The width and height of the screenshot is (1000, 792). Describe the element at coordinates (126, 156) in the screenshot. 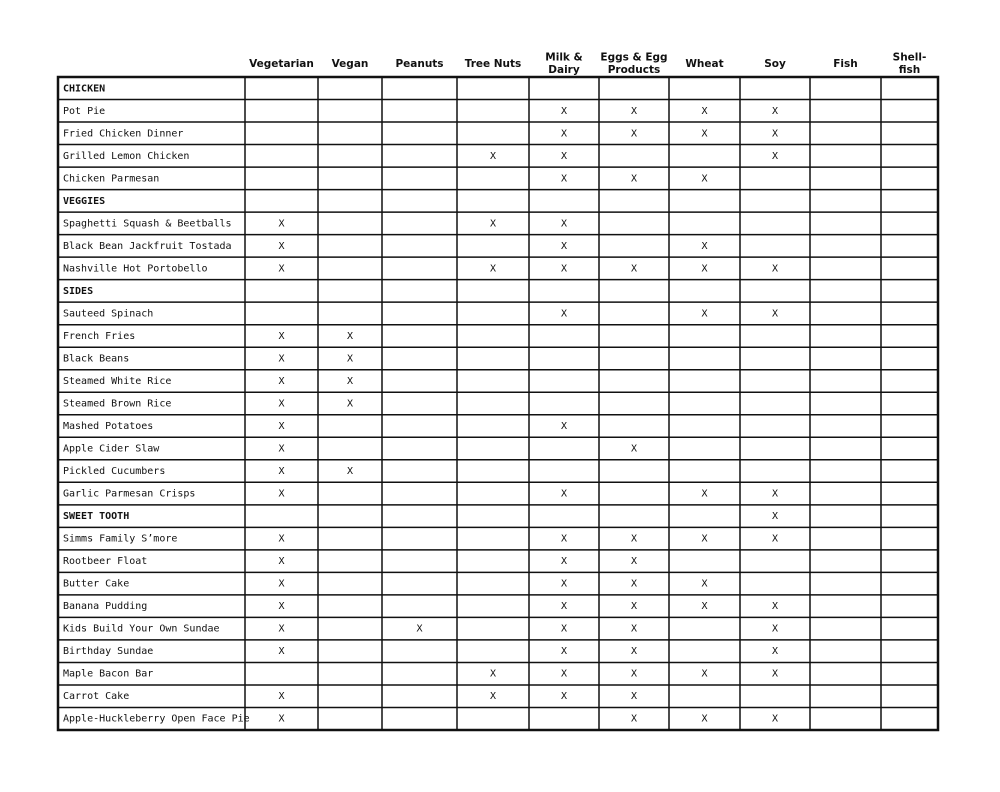

I see `item-label: Grilled Lemon Chicken` at that location.